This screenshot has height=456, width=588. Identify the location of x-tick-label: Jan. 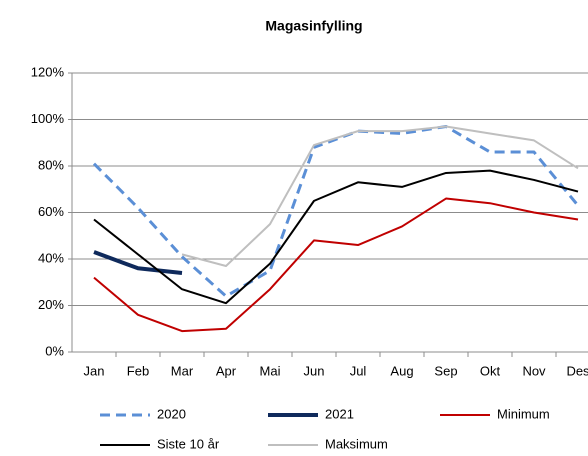
(94, 370).